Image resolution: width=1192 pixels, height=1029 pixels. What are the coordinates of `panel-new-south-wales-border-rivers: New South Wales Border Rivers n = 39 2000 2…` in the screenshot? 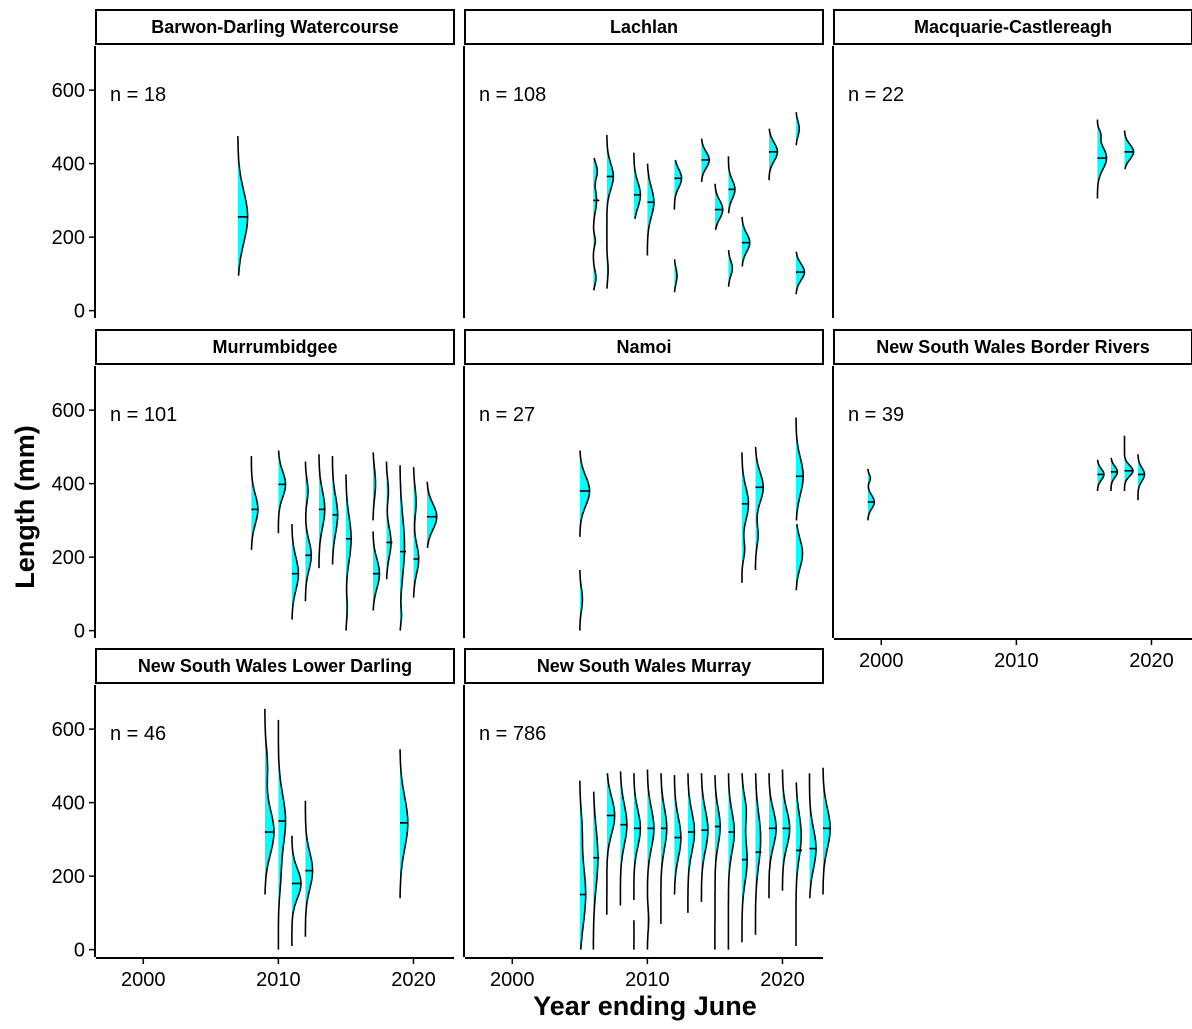 It's located at (1012, 501).